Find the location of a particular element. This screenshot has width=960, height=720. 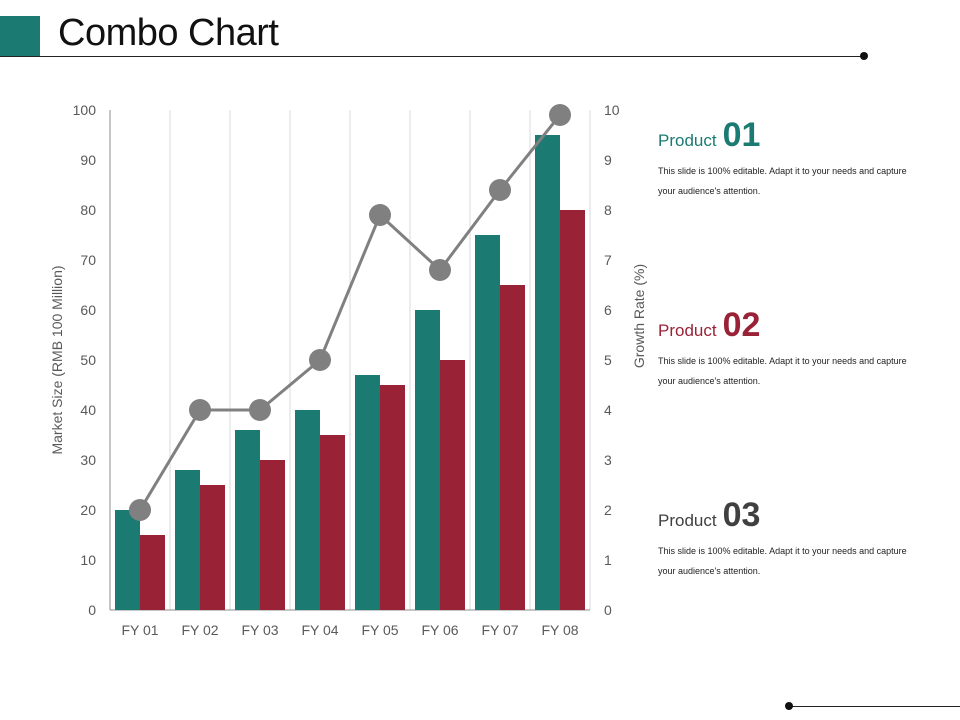

page-title: Combo Chart is located at coordinates (168, 33).